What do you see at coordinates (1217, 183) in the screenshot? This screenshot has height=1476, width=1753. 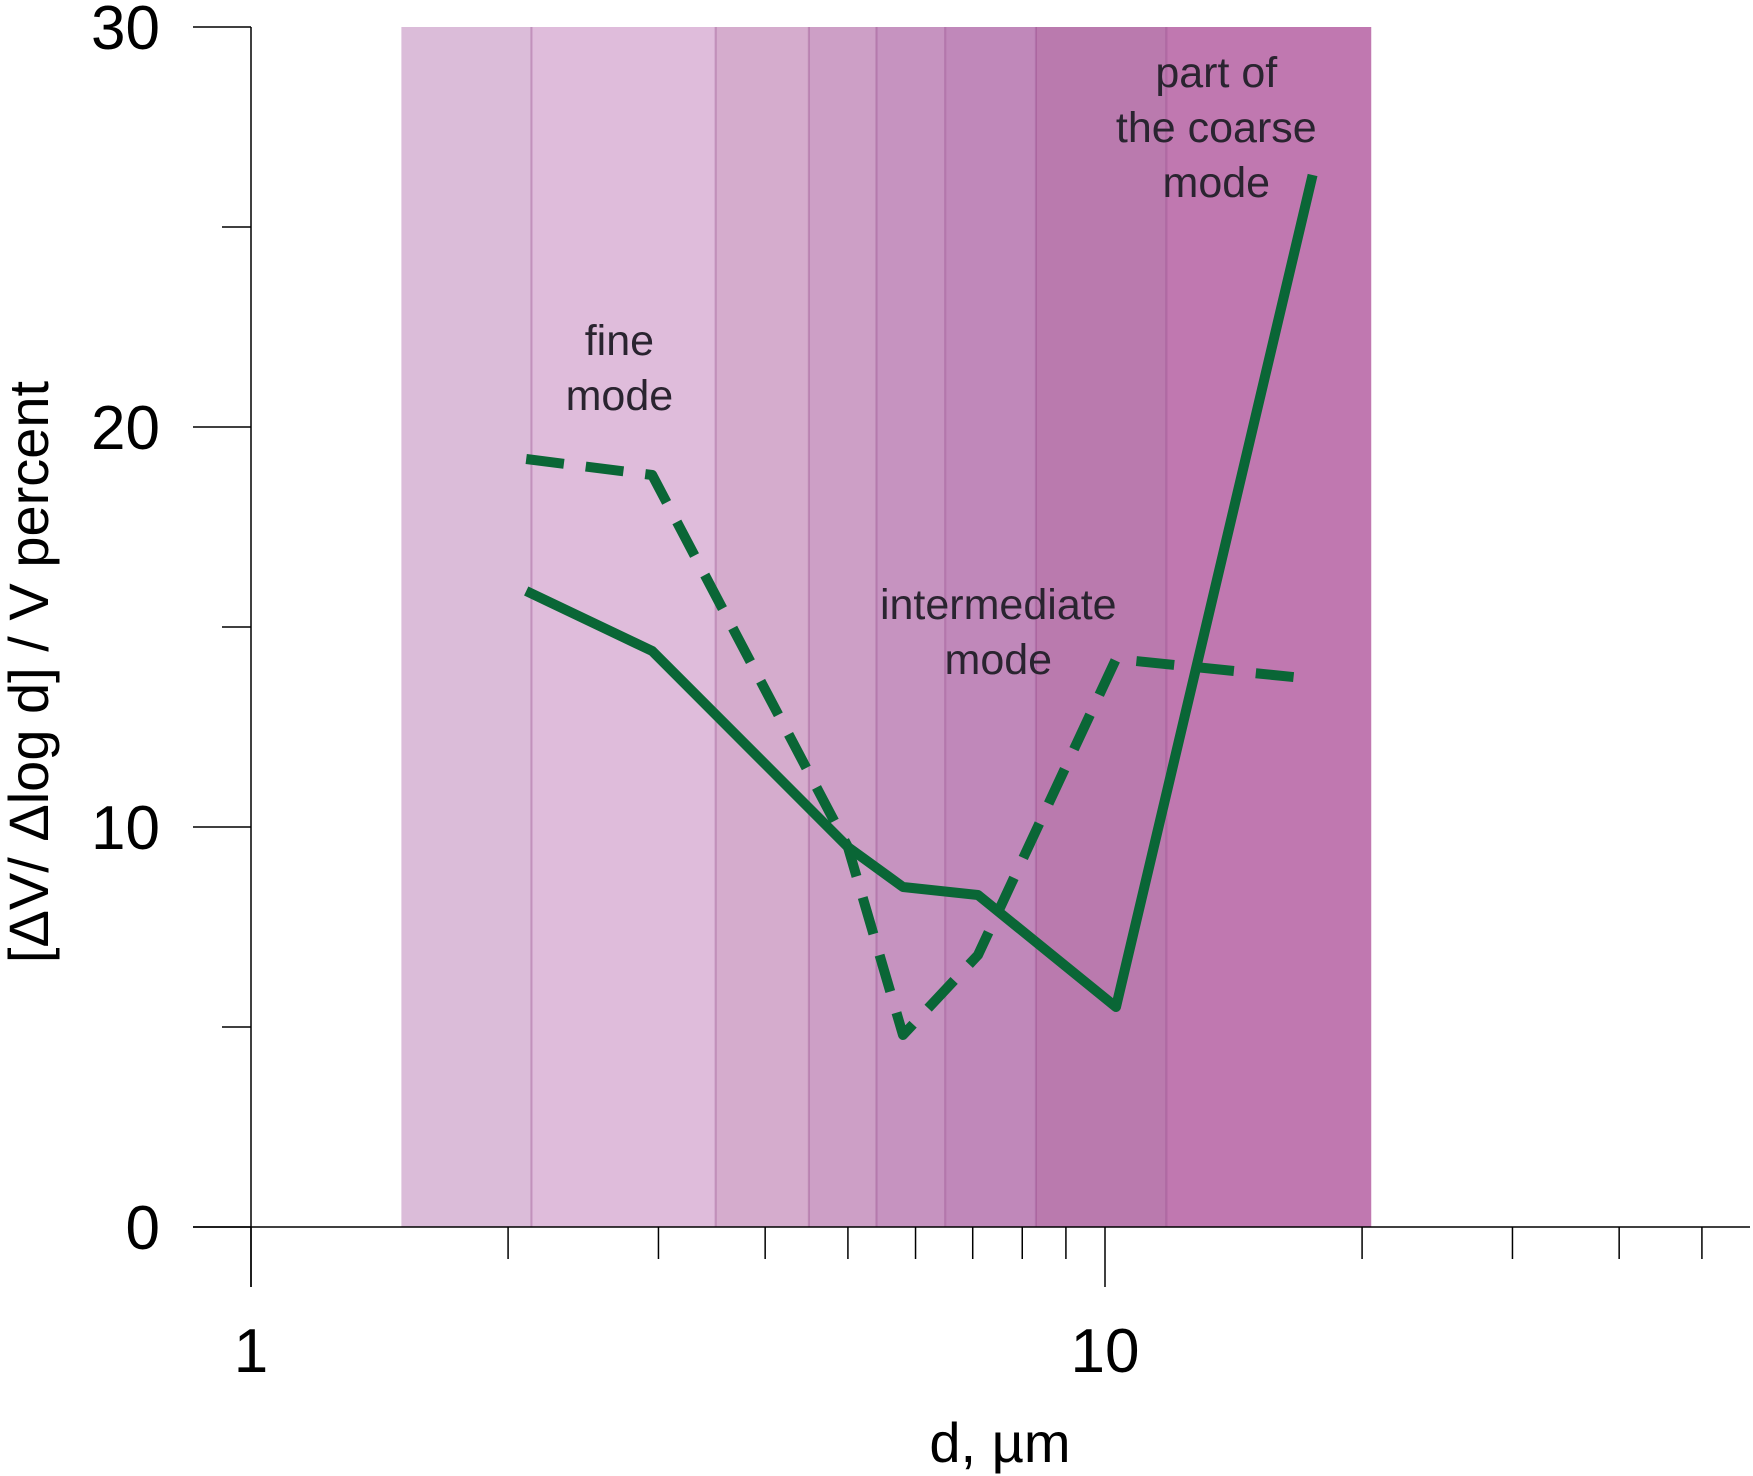 I see `annotation-3-line-3: mode` at bounding box center [1217, 183].